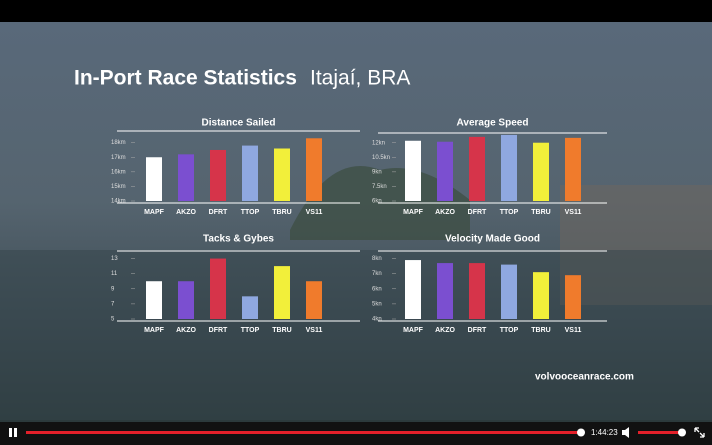 The width and height of the screenshot is (712, 445). What do you see at coordinates (660, 432) in the screenshot?
I see `volume-slider` at bounding box center [660, 432].